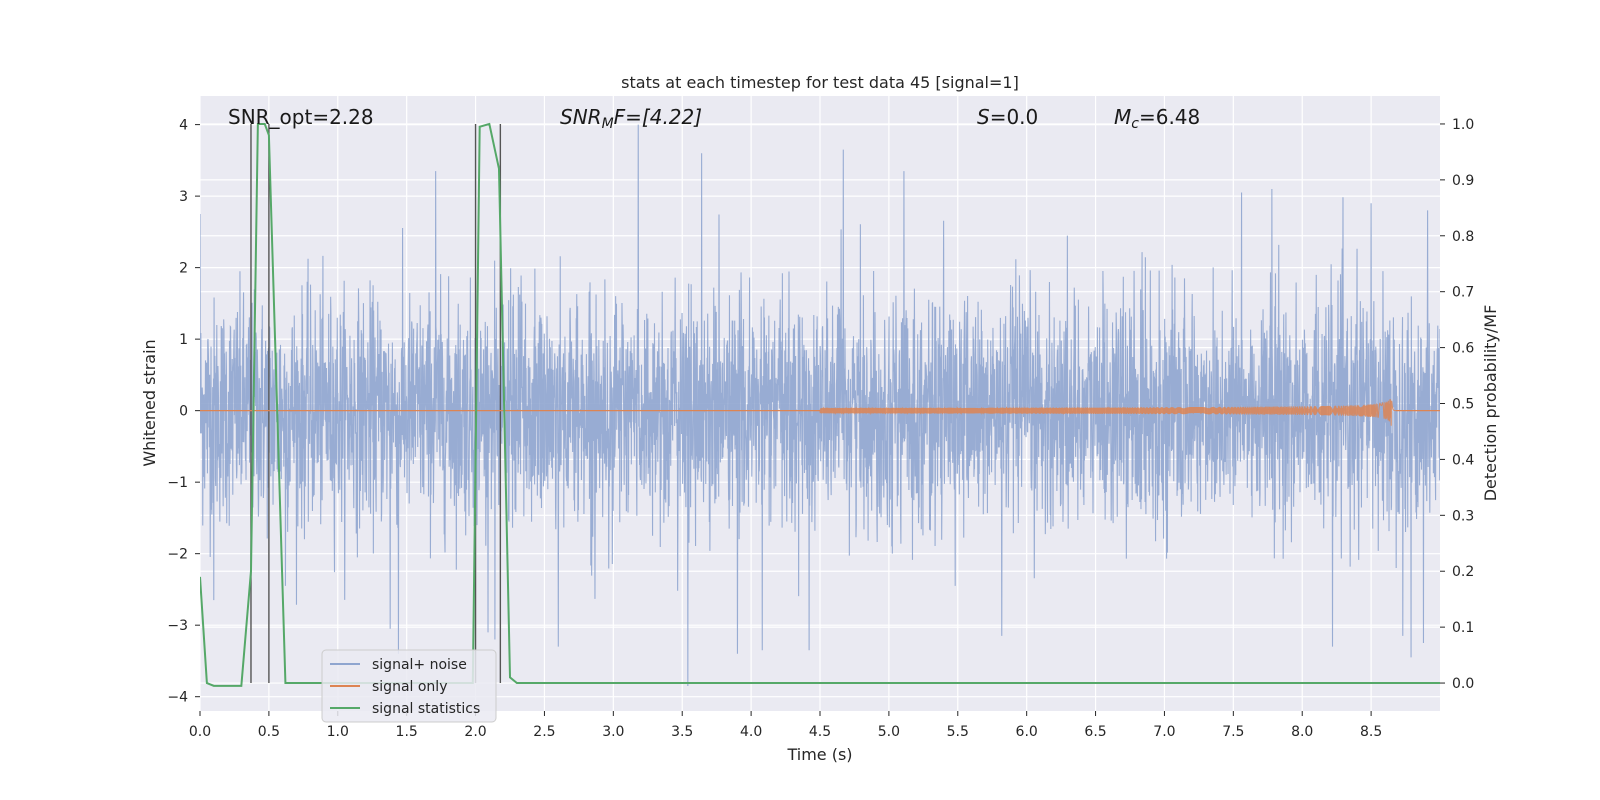  I want to click on y-tick-label: 1, so click(183, 340).